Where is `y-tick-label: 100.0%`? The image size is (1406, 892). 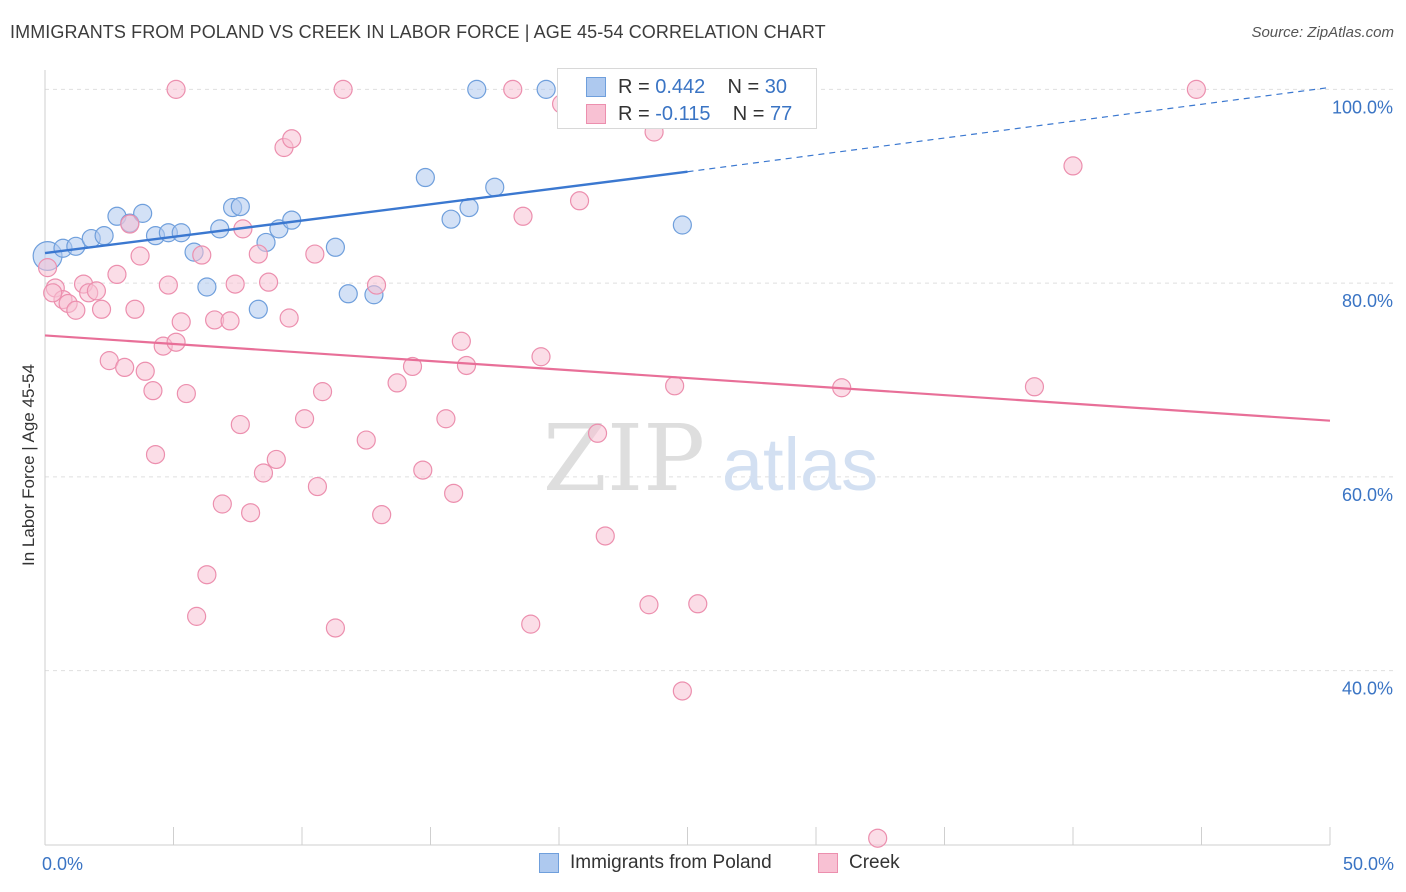
y-tick-label: 100.0% is located at coordinates (1362, 107).